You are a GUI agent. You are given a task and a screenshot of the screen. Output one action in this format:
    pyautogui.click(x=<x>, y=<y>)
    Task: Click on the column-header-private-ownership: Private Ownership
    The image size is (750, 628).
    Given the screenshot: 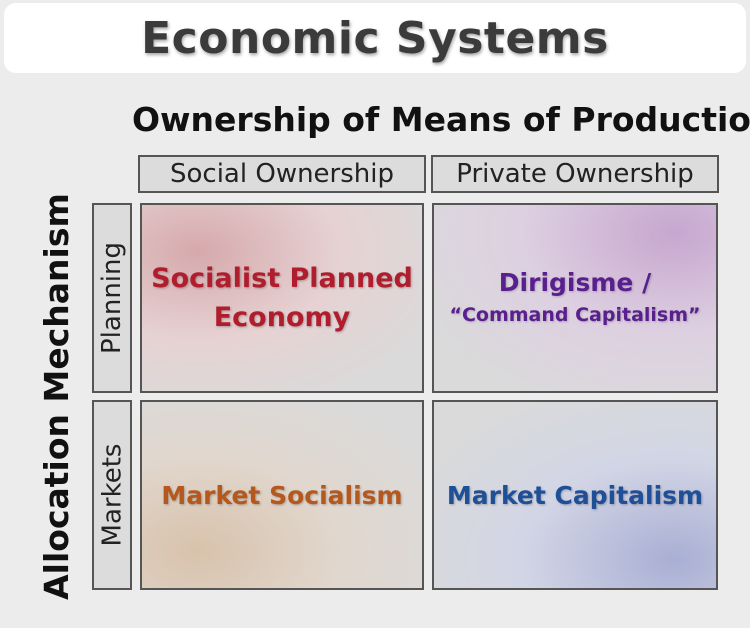 What is the action you would take?
    pyautogui.click(x=575, y=174)
    